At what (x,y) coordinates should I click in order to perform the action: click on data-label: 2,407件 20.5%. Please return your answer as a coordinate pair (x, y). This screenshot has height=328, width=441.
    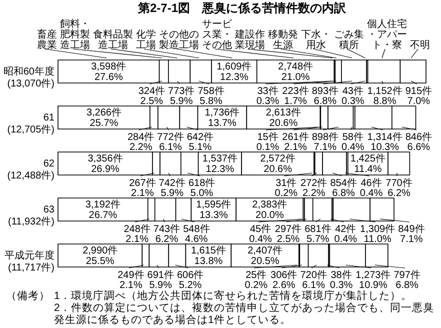
    Looking at the image, I should click on (265, 256).